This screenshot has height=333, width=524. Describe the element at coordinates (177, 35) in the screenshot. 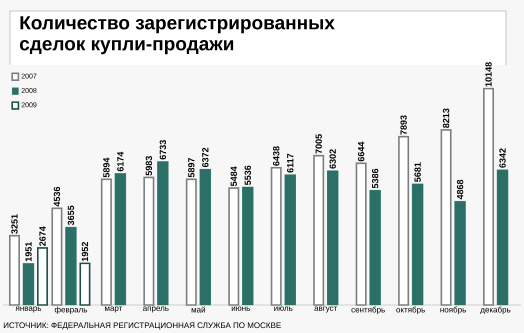

I see `chart-title: Количество зарегистрированных сделок купли-продажи` at that location.